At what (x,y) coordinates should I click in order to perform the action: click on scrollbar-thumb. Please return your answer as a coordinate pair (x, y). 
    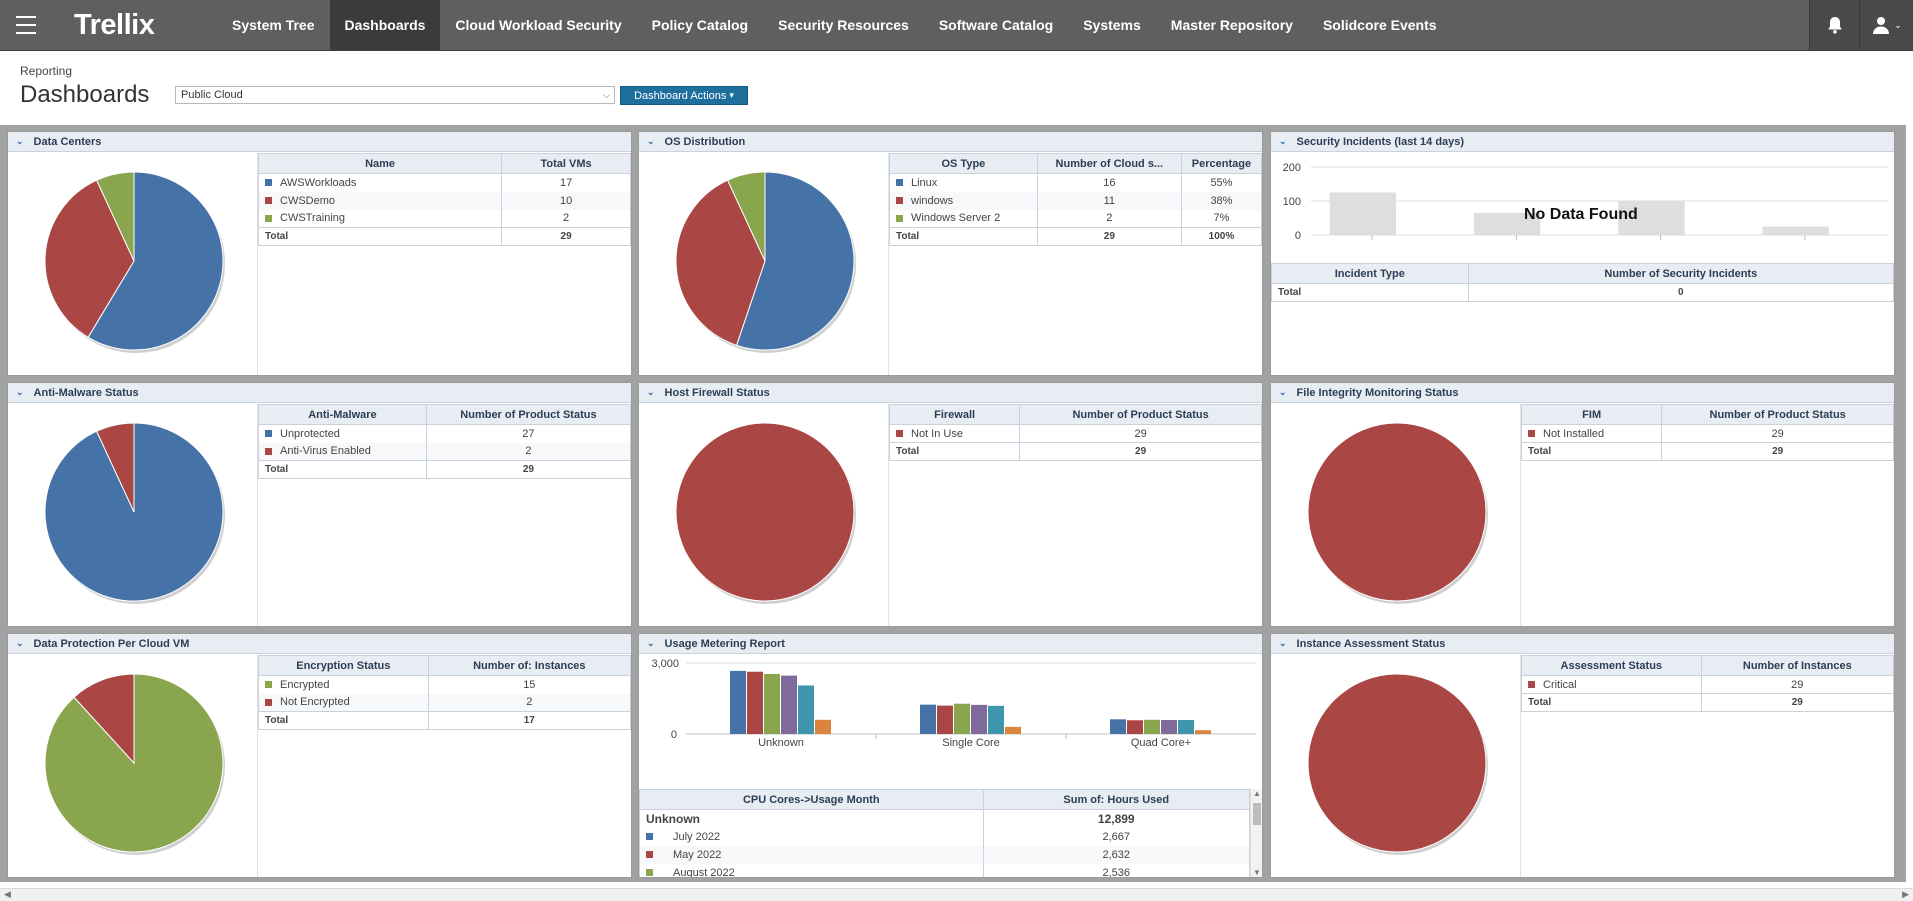
    Looking at the image, I should click on (1257, 814).